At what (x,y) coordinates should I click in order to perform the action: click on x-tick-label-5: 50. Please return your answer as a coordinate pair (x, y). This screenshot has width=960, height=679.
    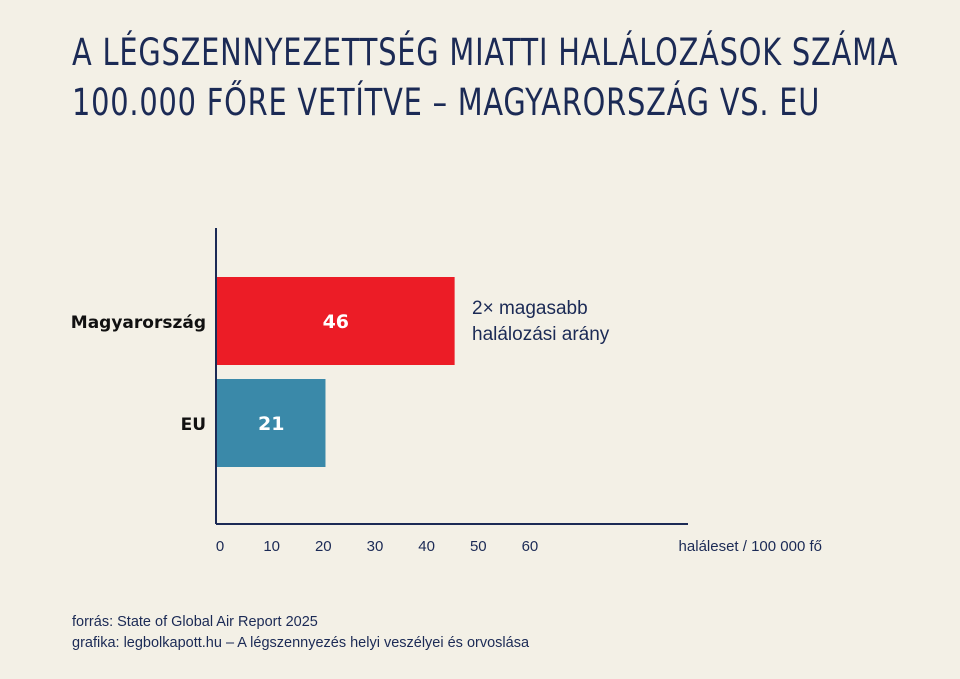
    Looking at the image, I should click on (478, 546).